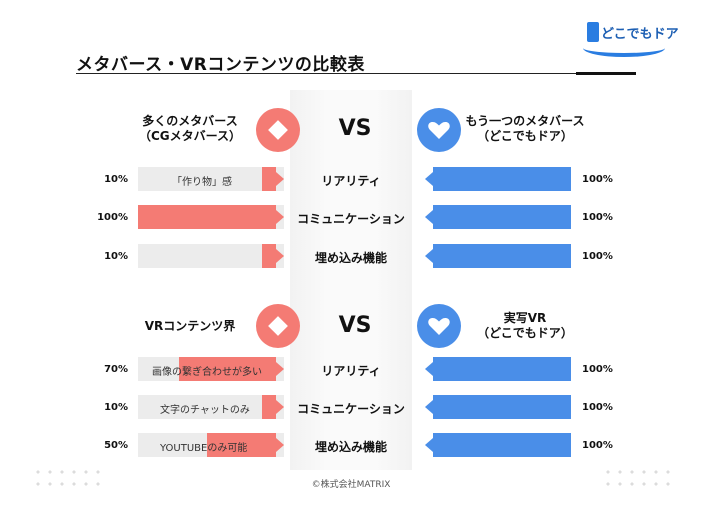  I want to click on logo: どこでもドア, so click(631, 39).